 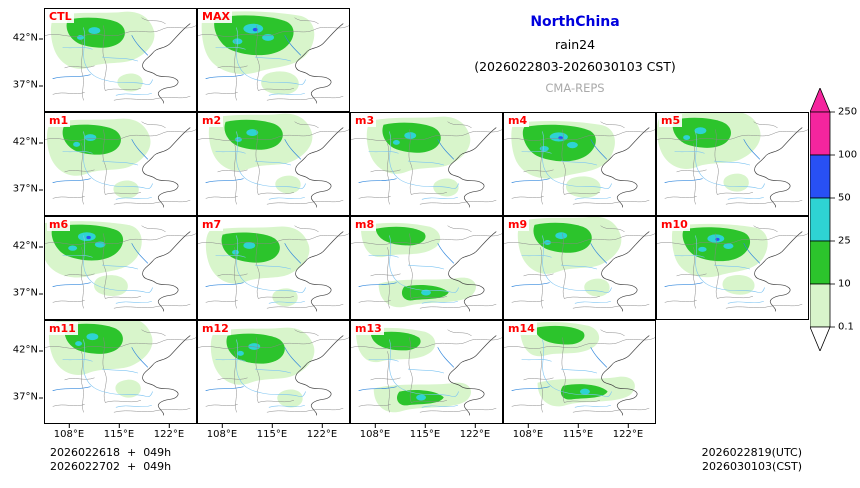 I want to click on map-panel-m6: m6, so click(x=120, y=268).